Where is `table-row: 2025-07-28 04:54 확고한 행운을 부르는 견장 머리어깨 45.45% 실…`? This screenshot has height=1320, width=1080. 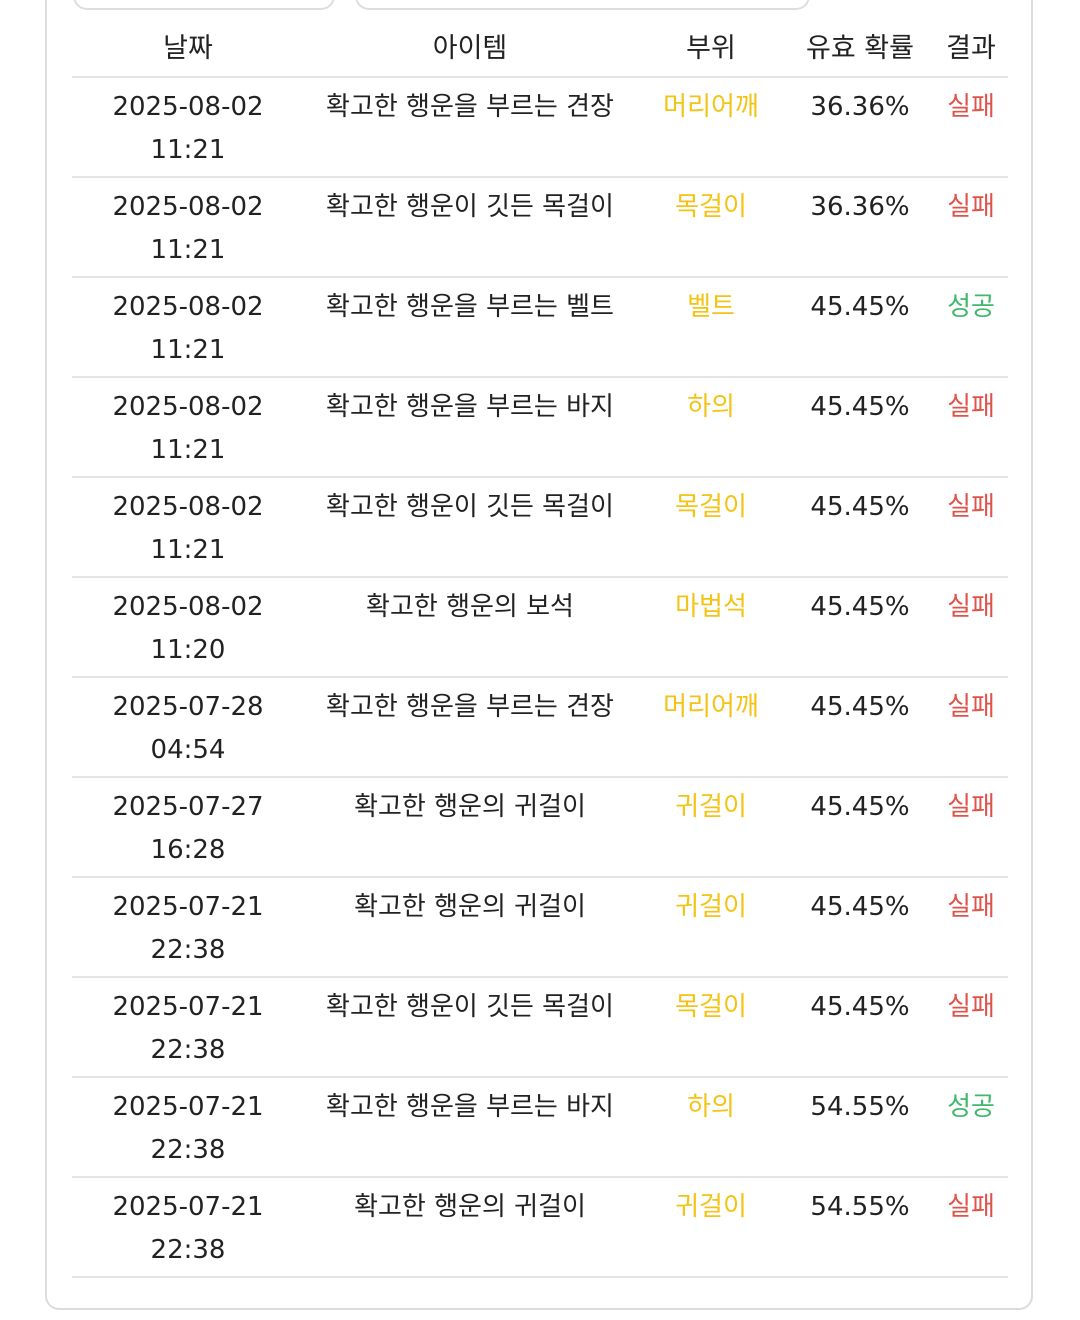
table-row: 2025-07-28 04:54 확고한 행운을 부르는 견장 머리어깨 45.45% 실… is located at coordinates (540, 727).